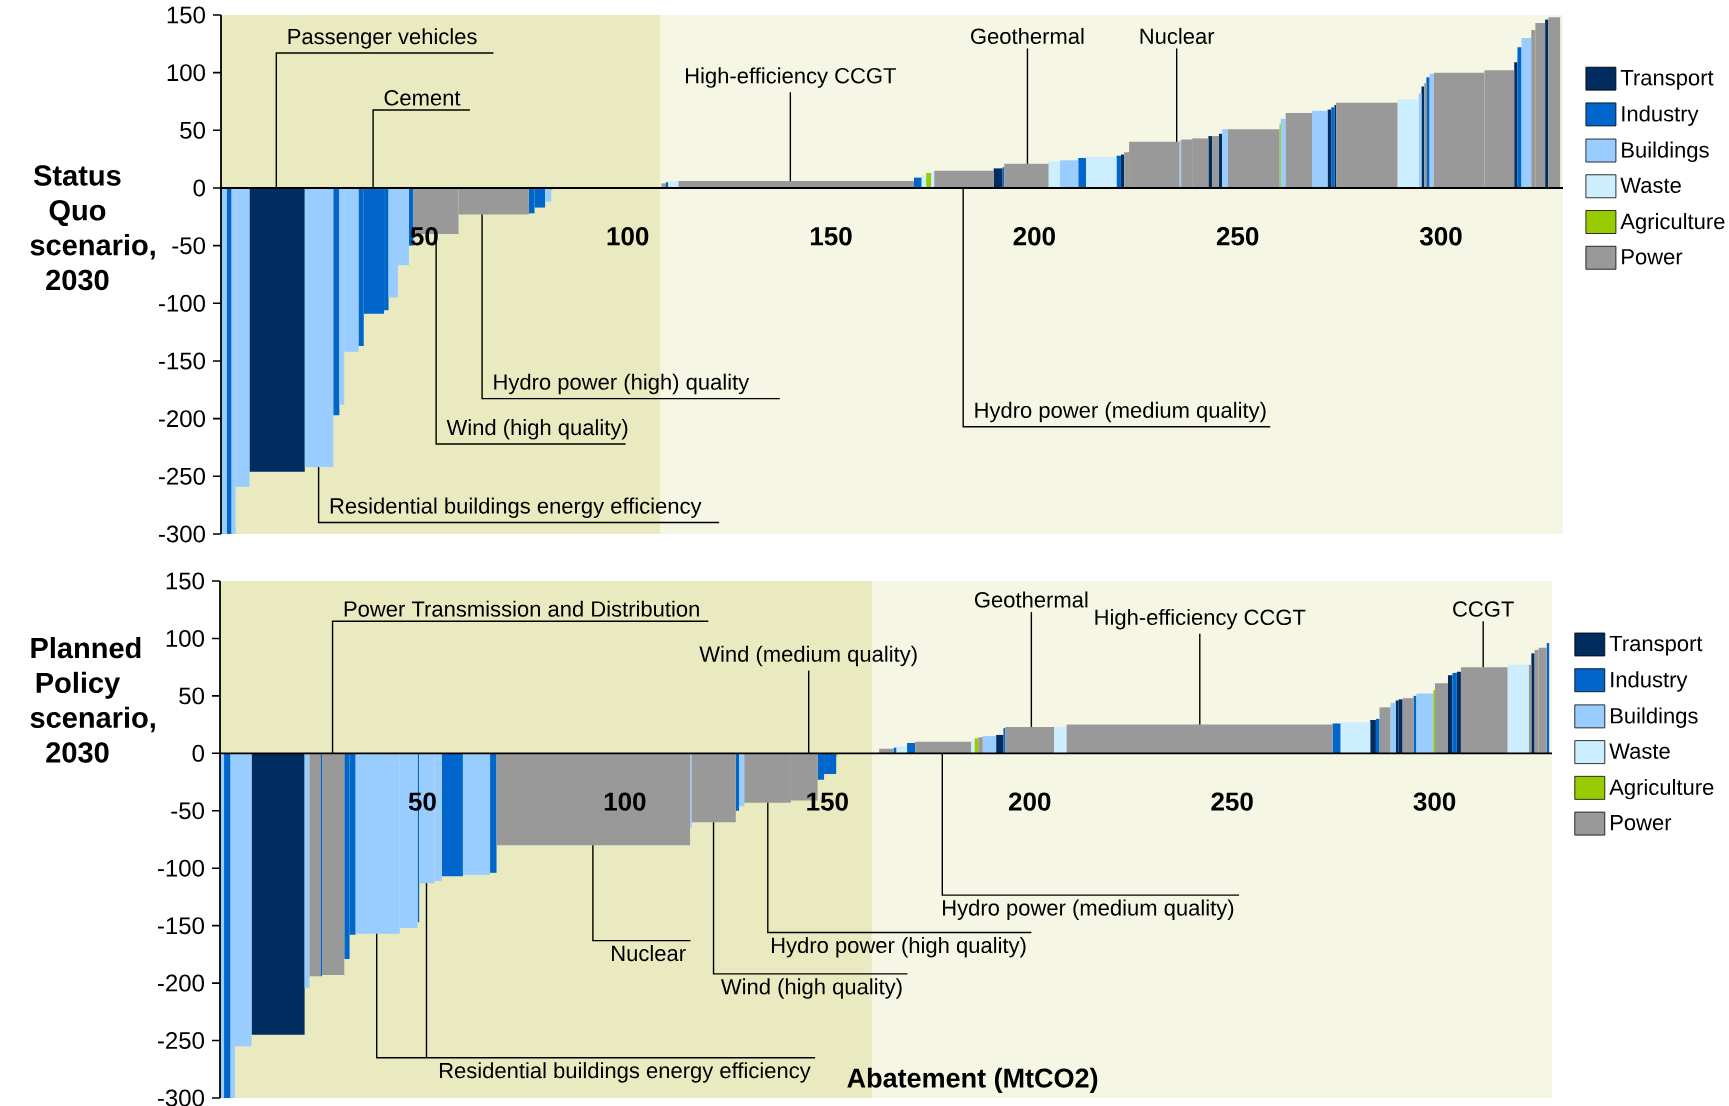  What do you see at coordinates (521, 608) in the screenshot?
I see `annotation: Power Transmission and Distribution` at bounding box center [521, 608].